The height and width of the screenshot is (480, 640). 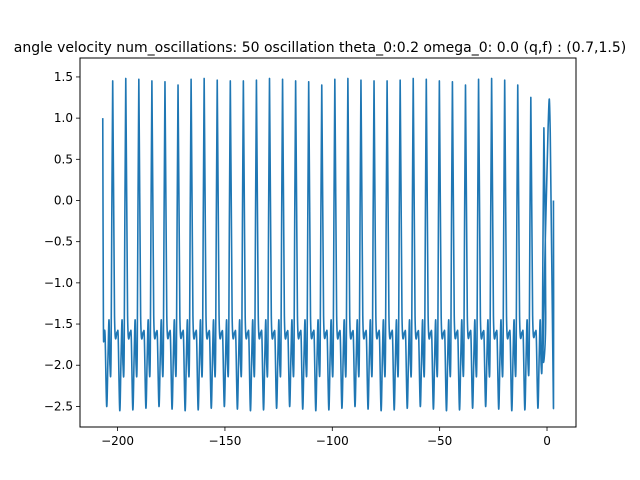 What do you see at coordinates (224, 441) in the screenshot?
I see `x-tick-label: −150` at bounding box center [224, 441].